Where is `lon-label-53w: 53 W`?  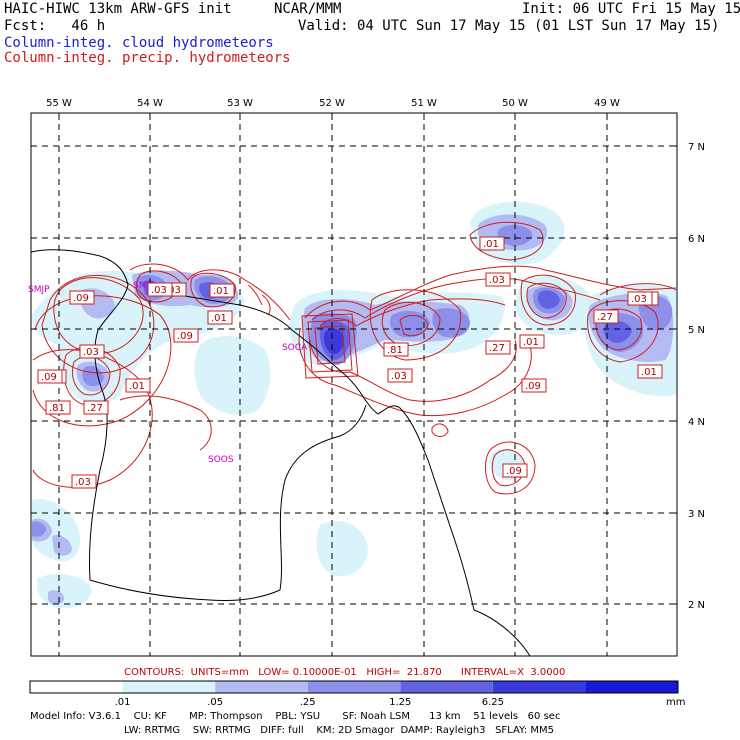
lon-label-53w: 53 W is located at coordinates (240, 103).